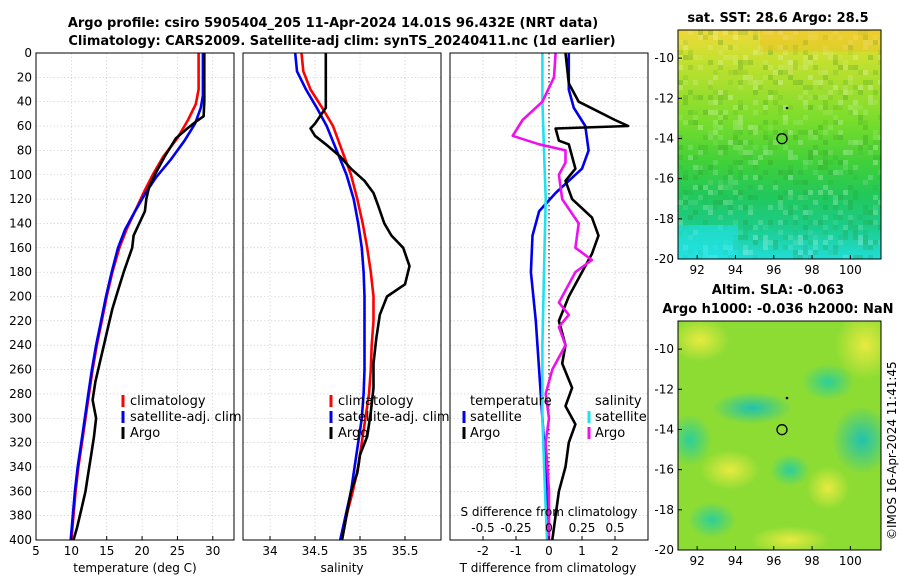 The image size is (900, 580). Describe the element at coordinates (20, 223) in the screenshot. I see `y-tick-label: 140` at that location.